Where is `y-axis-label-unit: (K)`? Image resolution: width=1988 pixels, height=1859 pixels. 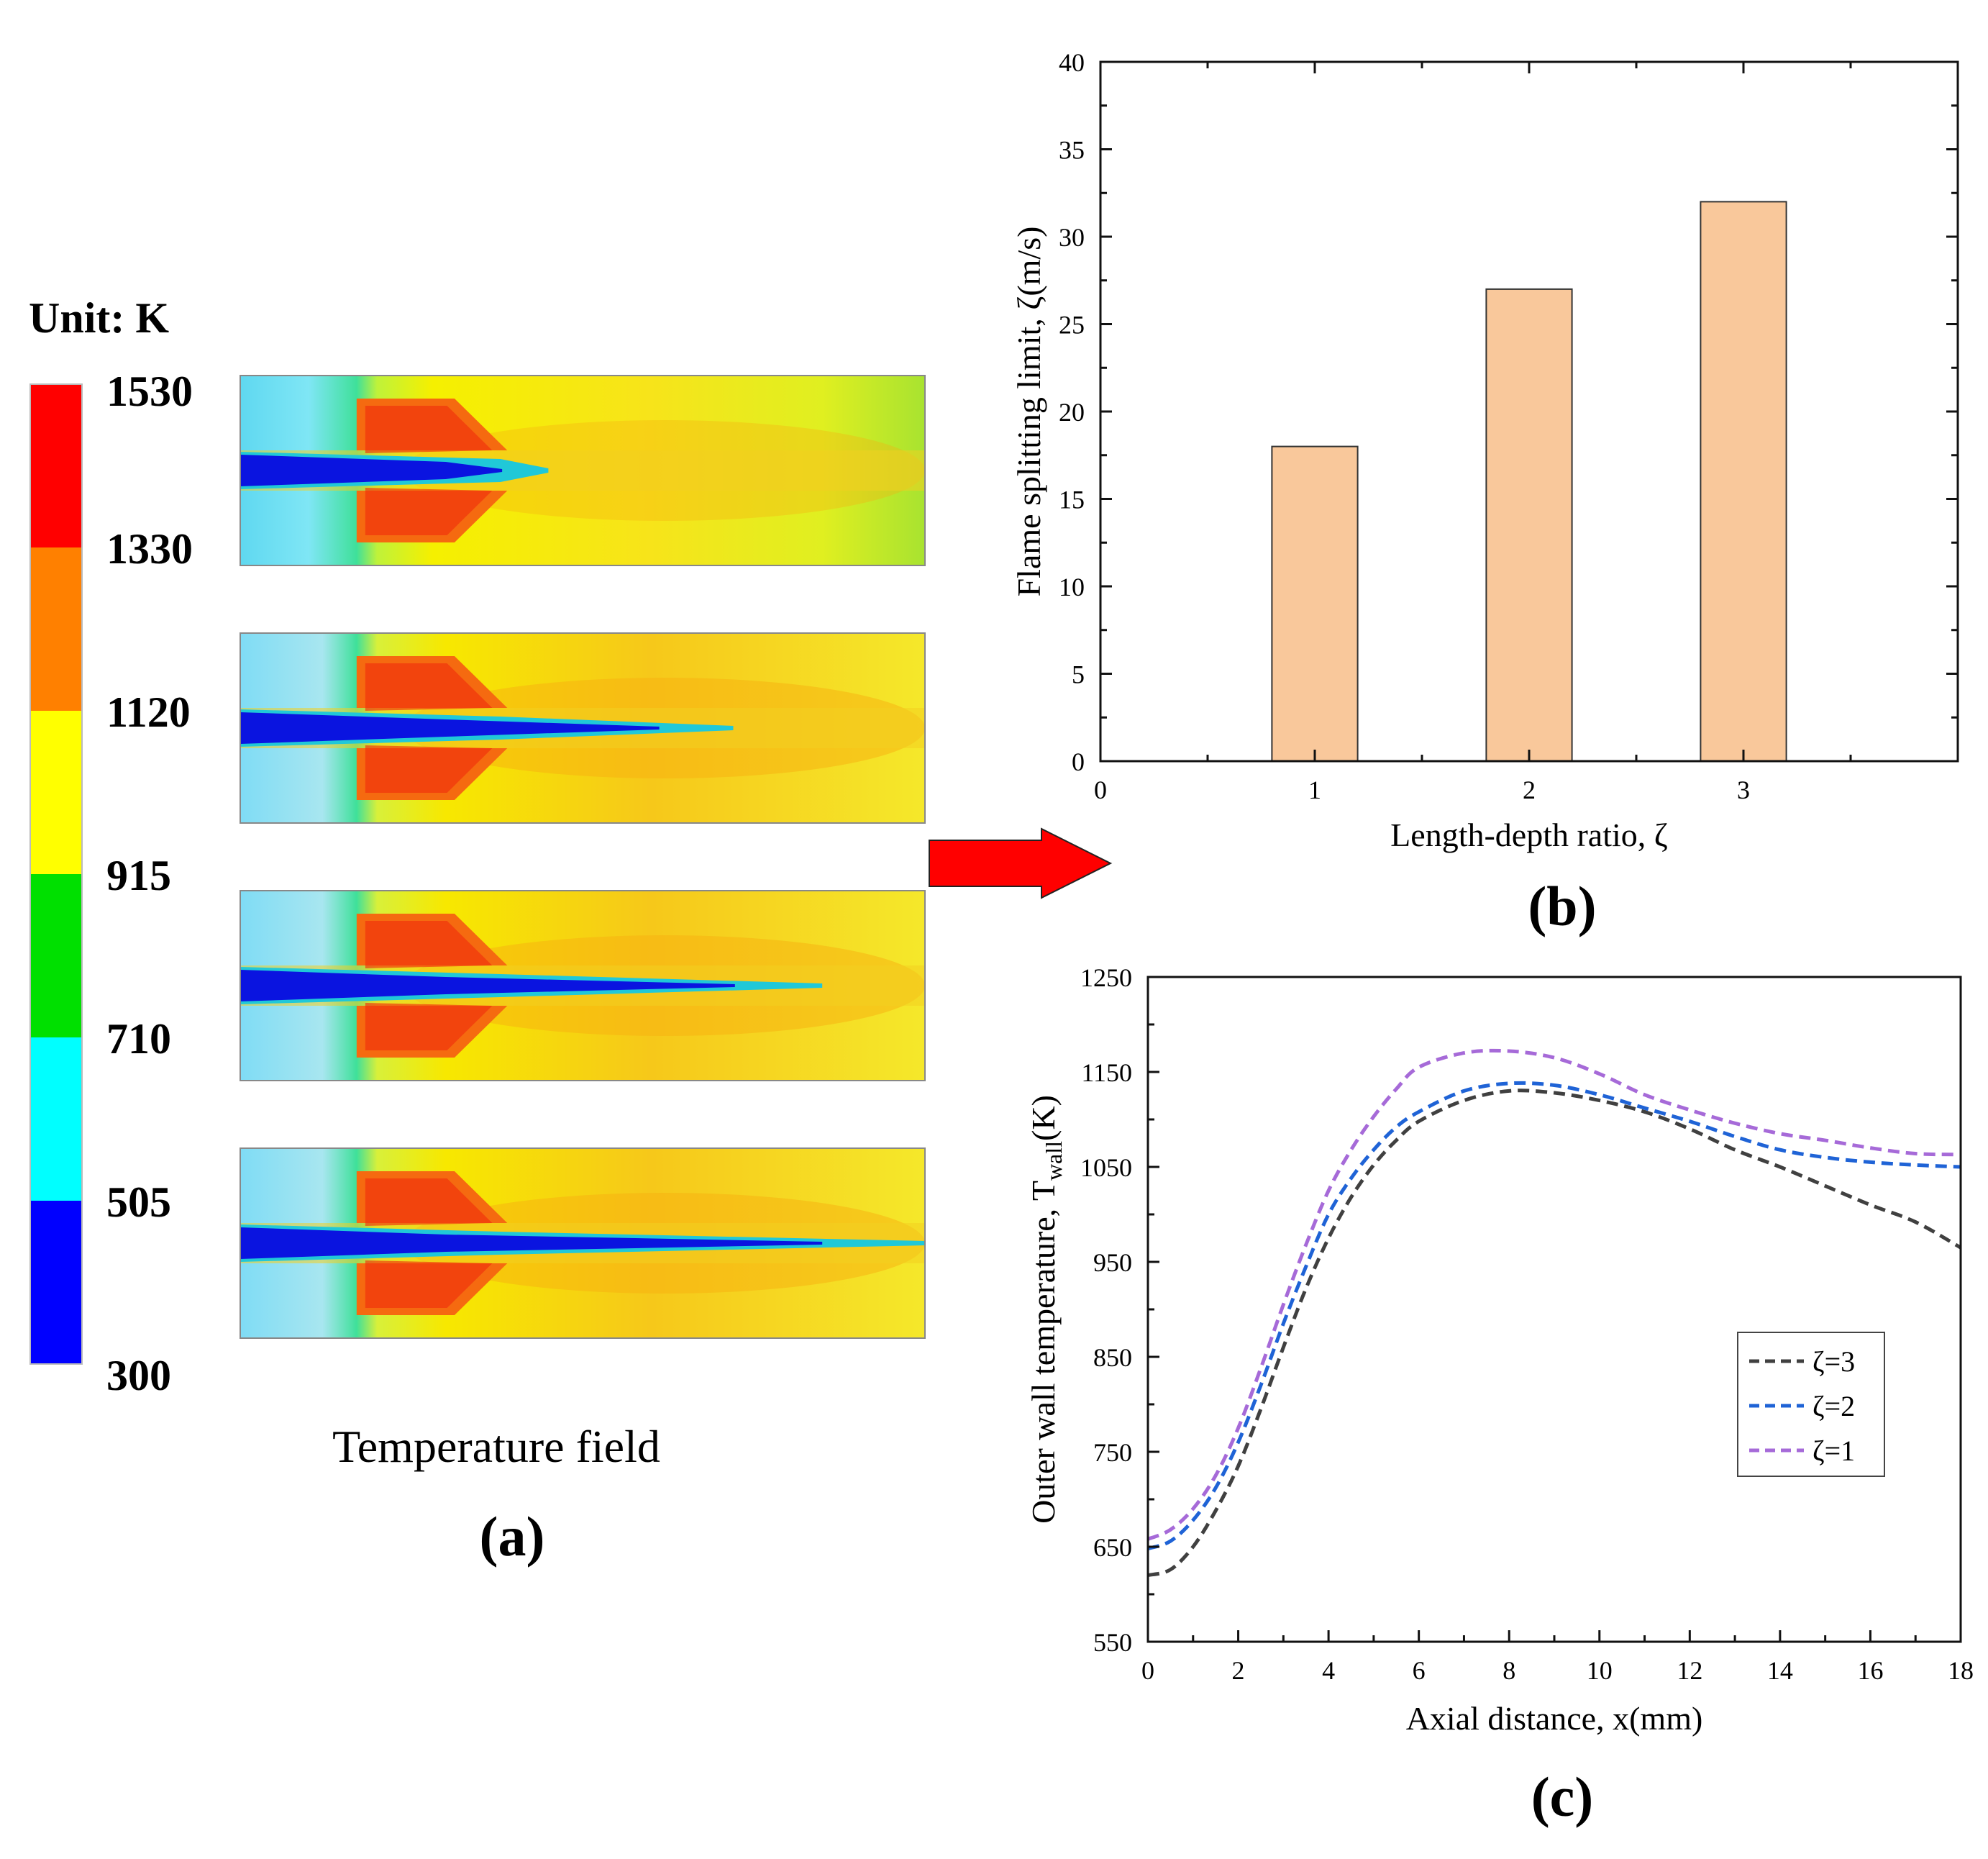 y-axis-label-unit: (K) is located at coordinates (1043, 1118).